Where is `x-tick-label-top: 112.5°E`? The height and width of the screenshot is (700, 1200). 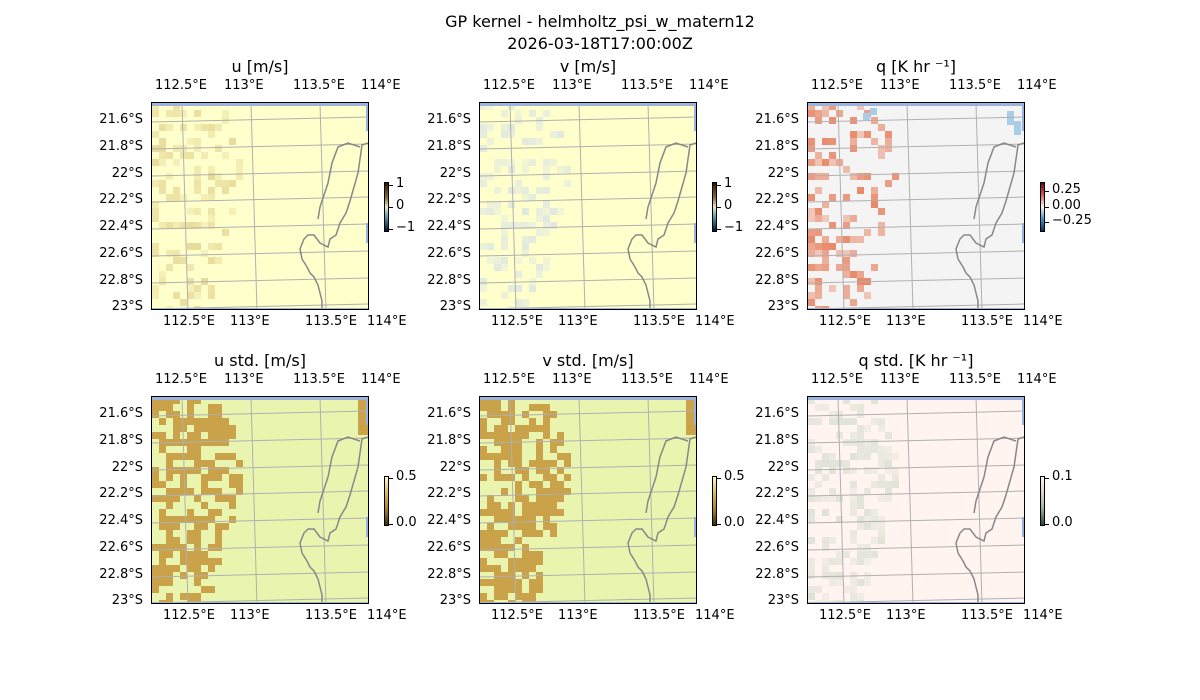
x-tick-label-top: 112.5°E is located at coordinates (509, 379).